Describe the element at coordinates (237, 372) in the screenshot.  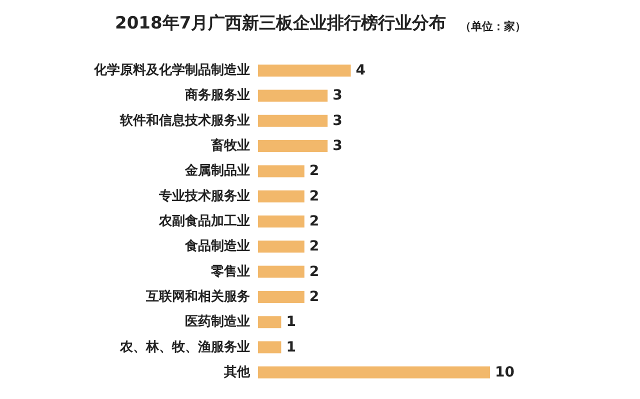
I see `y-tick-label: 其他` at that location.